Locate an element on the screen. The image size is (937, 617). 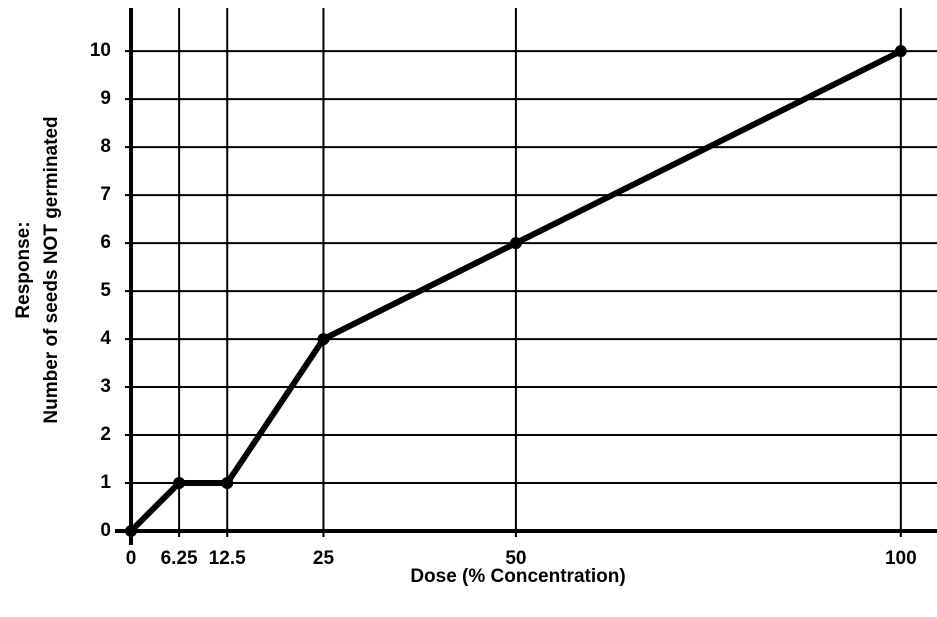
x-tick-label: 100 is located at coordinates (901, 558).